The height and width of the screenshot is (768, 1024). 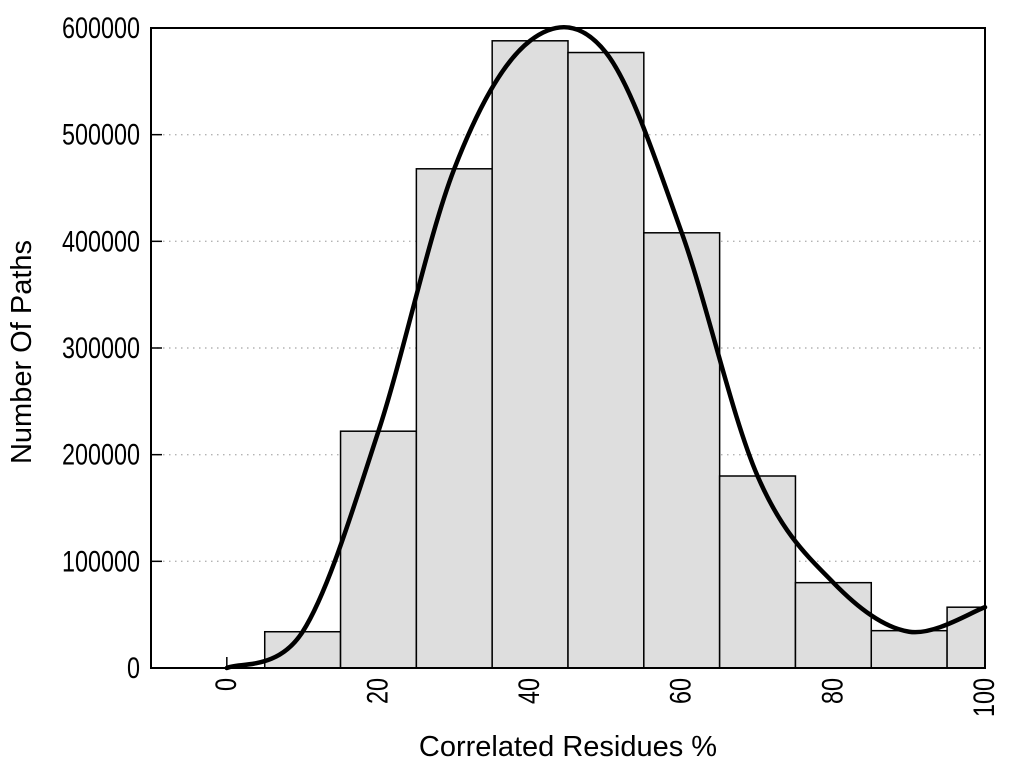 What do you see at coordinates (101, 455) in the screenshot?
I see `y-tick-label: 200000` at bounding box center [101, 455].